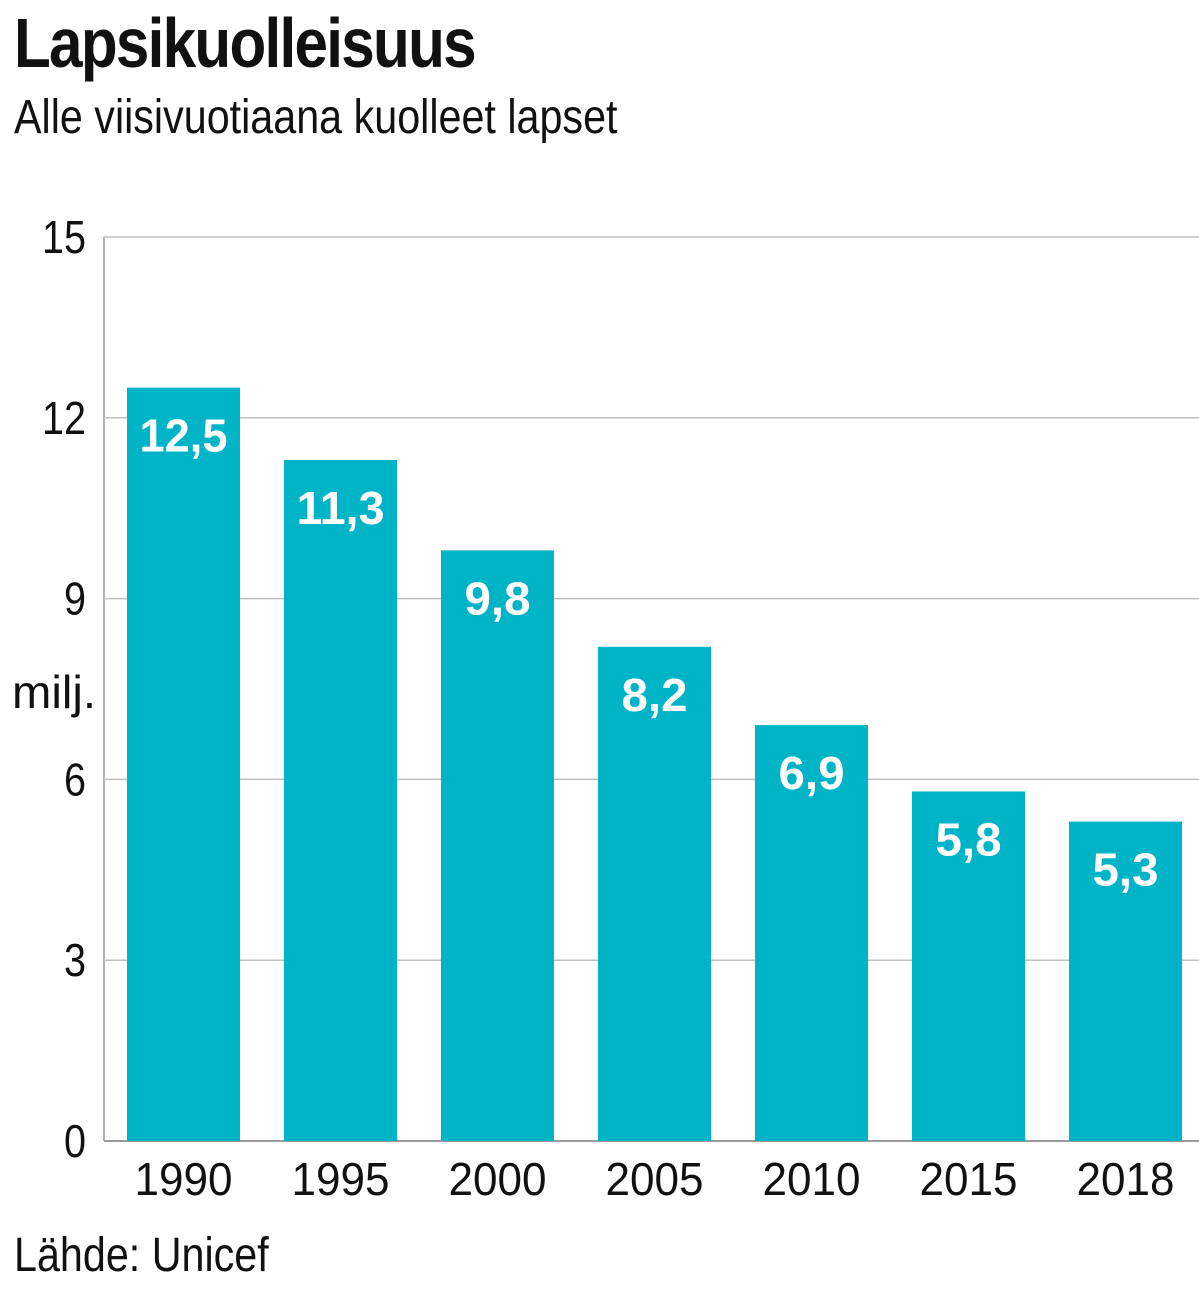 Image resolution: width=1199 pixels, height=1301 pixels. Describe the element at coordinates (1126, 870) in the screenshot. I see `bar-value-label: 5,3` at that location.